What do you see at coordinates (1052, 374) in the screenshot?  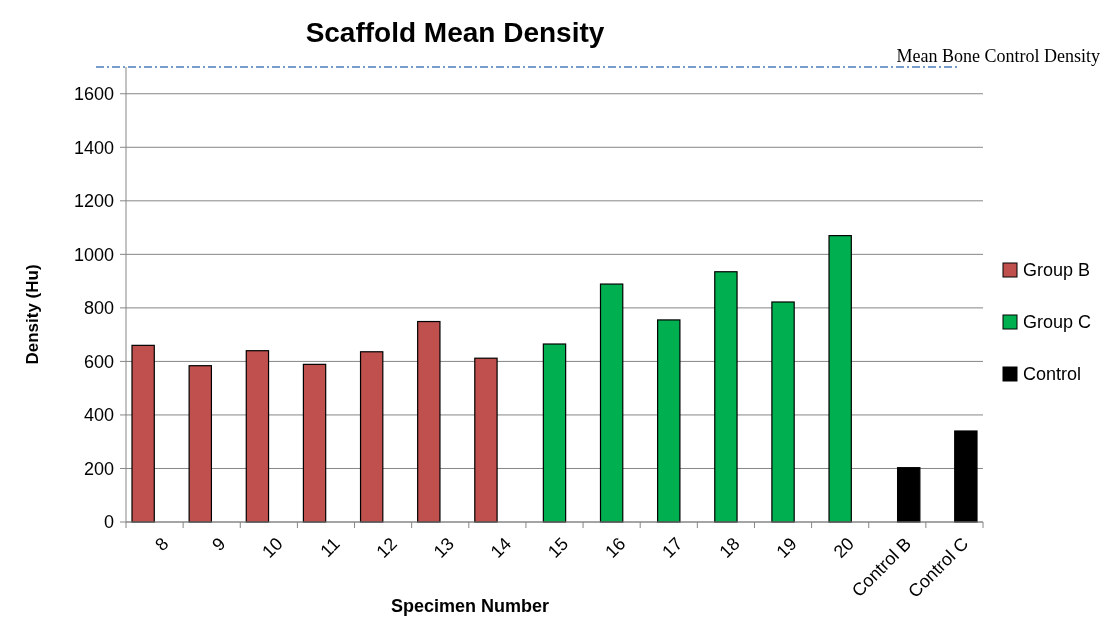 I see `legend-label: Control` at bounding box center [1052, 374].